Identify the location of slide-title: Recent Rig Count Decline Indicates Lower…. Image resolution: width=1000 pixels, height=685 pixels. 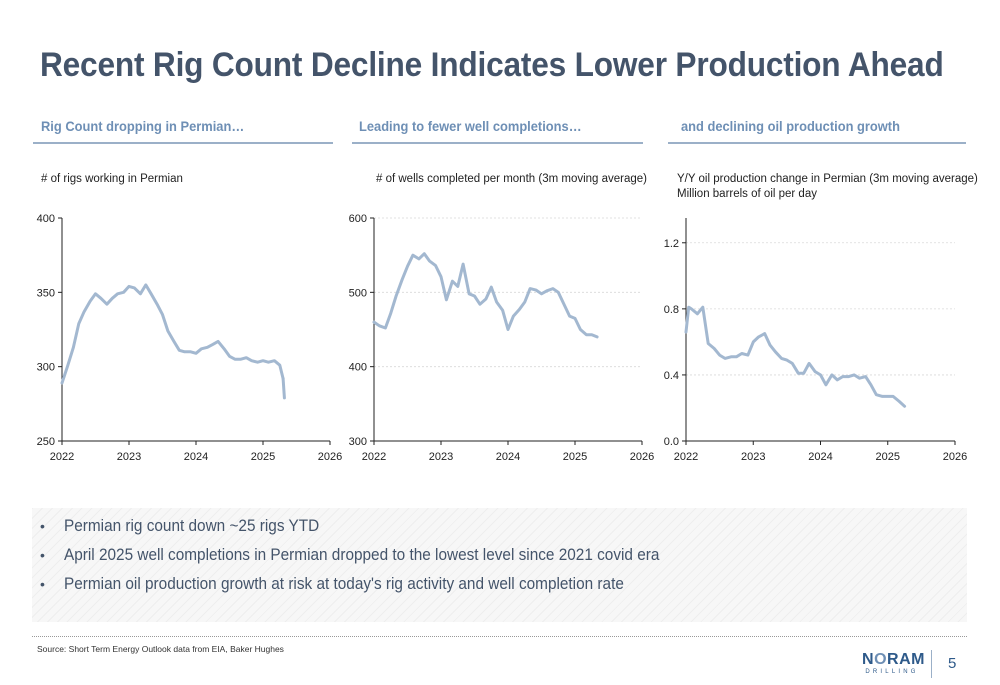
(492, 65).